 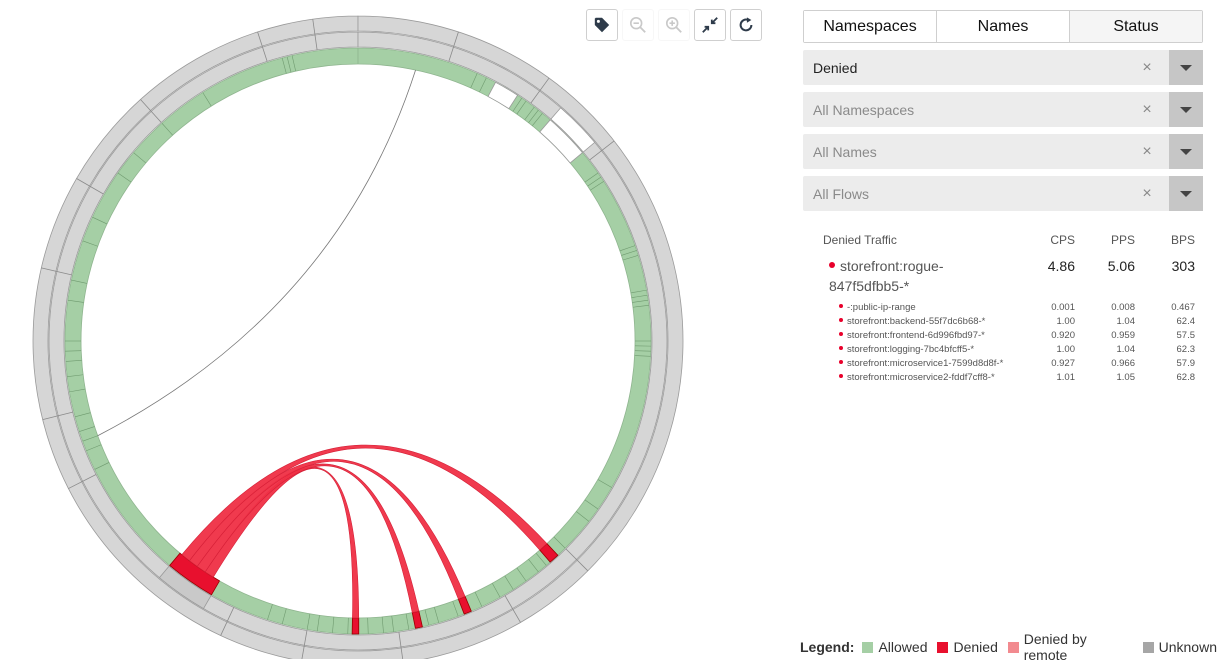 I want to click on zoom-out-icon, so click(x=638, y=25).